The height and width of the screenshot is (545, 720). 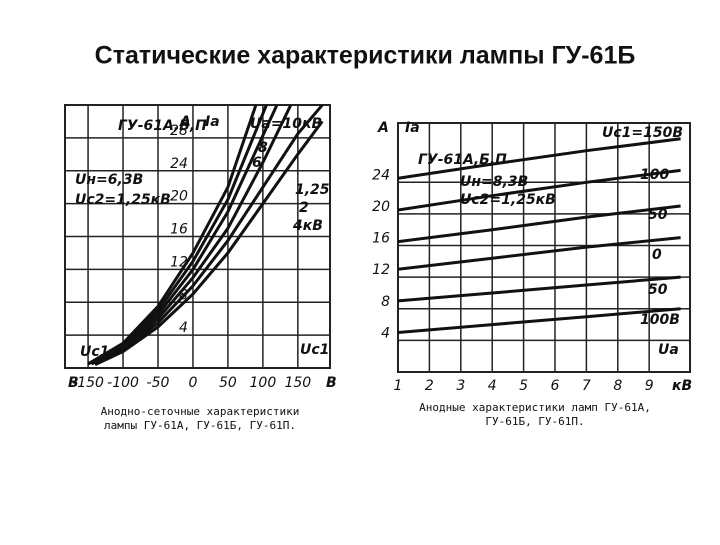 What do you see at coordinates (381, 270) in the screenshot?
I see `y-tick-label: 12` at bounding box center [381, 270].